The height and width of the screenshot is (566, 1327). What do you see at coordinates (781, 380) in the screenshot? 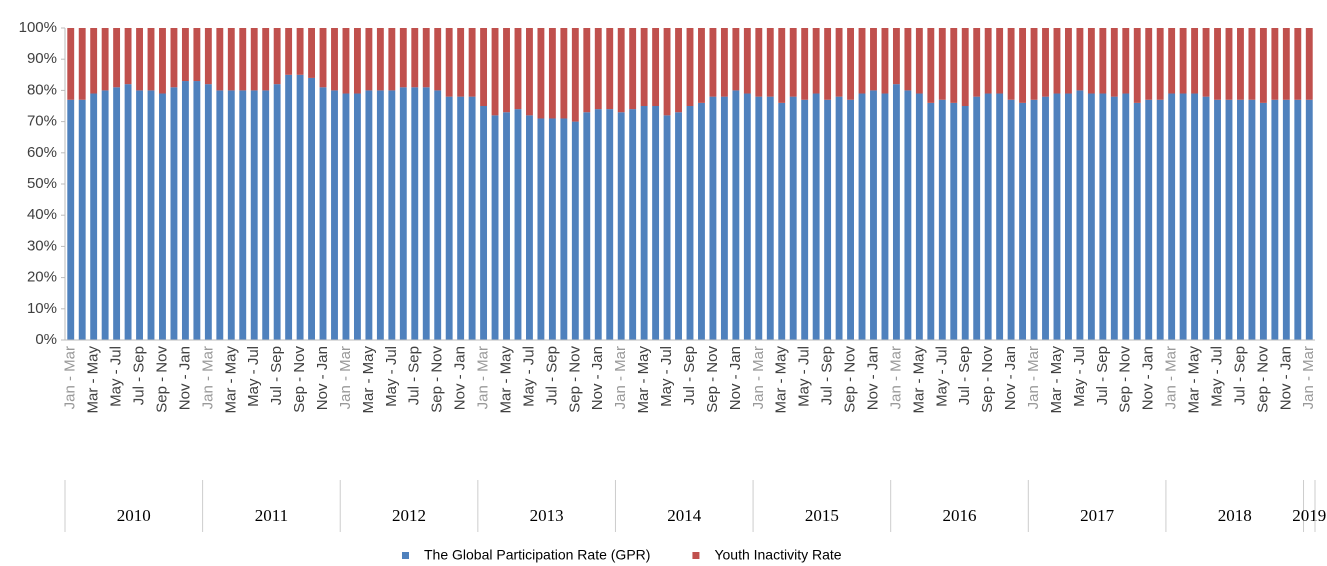
I see `x-tick-label: Mar - May` at bounding box center [781, 380].